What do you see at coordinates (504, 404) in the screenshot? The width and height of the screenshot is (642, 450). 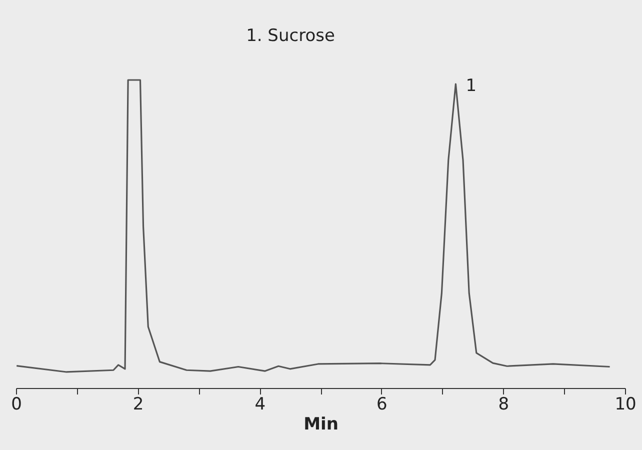 I see `x-tick-label: 8` at bounding box center [504, 404].